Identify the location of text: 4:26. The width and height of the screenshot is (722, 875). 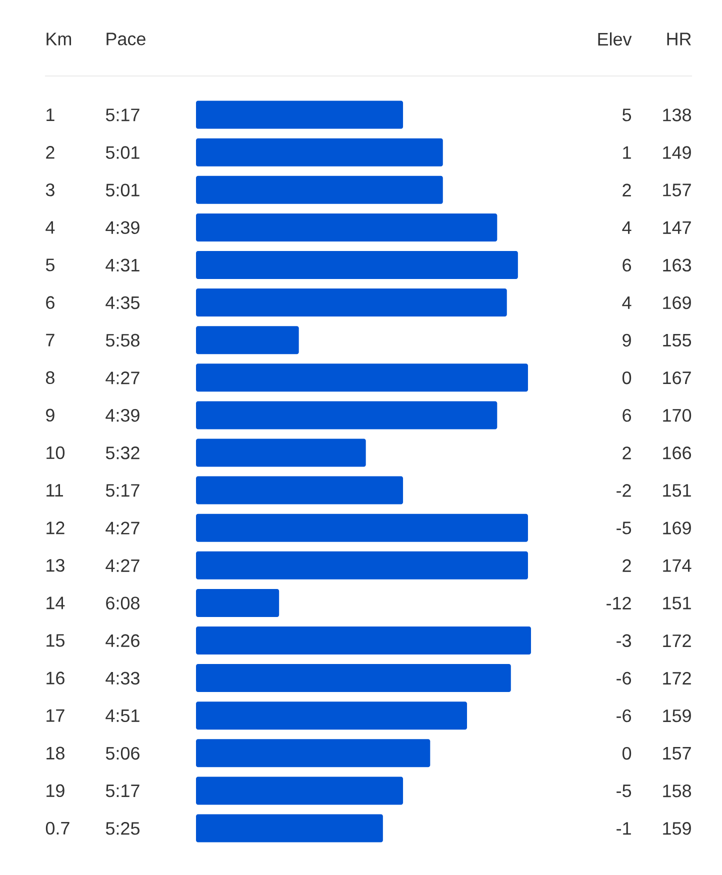
(123, 641).